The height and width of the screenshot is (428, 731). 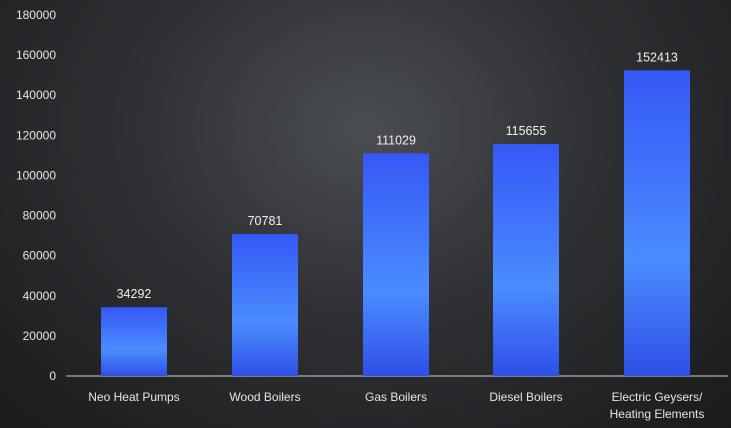 What do you see at coordinates (36, 55) in the screenshot?
I see `y-tick-label: 160000` at bounding box center [36, 55].